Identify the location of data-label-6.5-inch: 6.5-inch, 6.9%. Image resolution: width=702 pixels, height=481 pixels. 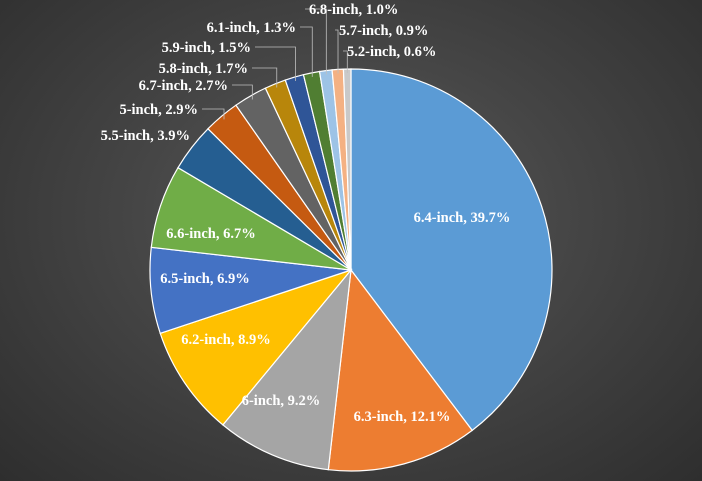
(204, 279).